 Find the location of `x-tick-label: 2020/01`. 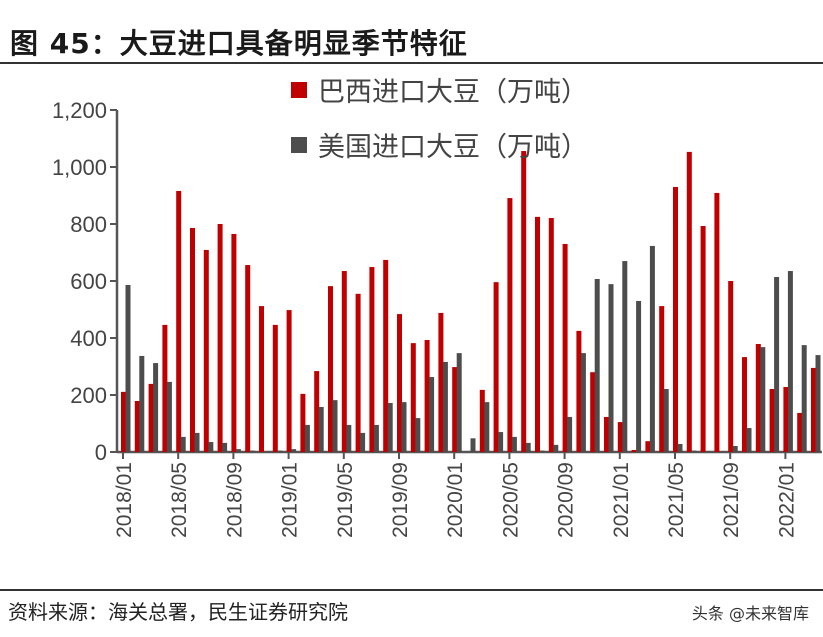

x-tick-label: 2020/01 is located at coordinates (455, 500).